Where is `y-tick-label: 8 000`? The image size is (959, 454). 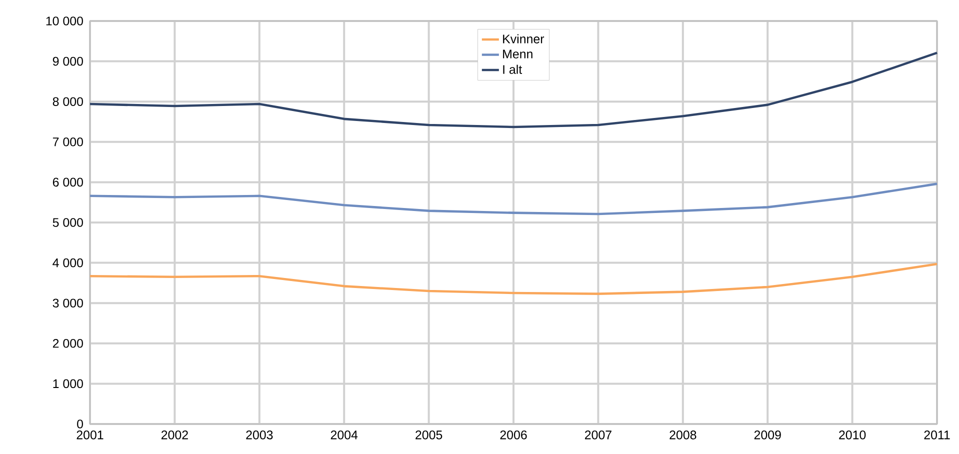 y-tick-label: 8 000 is located at coordinates (67, 101).